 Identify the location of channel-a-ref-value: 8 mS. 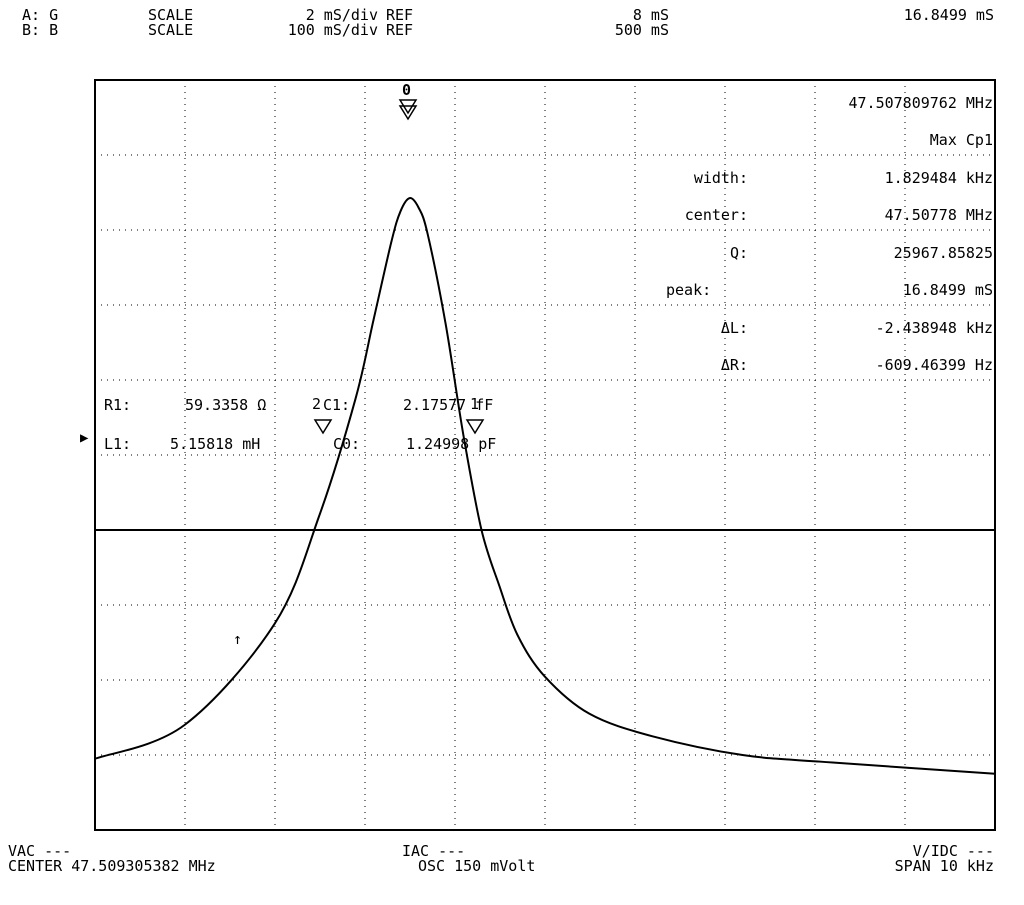
(650, 15).